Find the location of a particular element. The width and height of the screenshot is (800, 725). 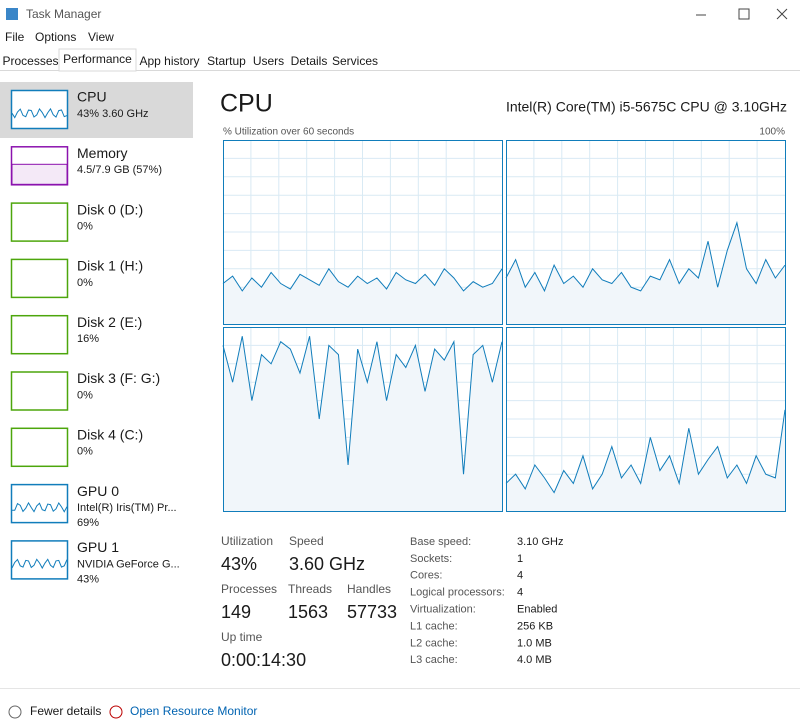

stat-label: Processes is located at coordinates (249, 589).